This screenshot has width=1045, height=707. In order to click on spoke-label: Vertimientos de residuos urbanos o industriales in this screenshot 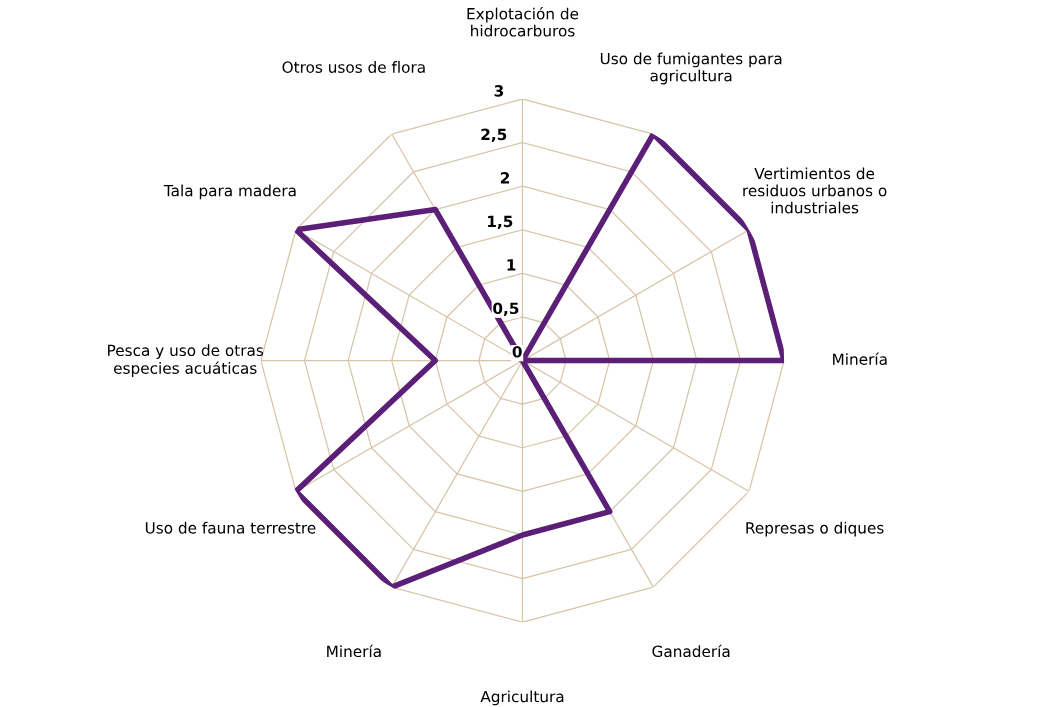, I will do `click(815, 190)`.